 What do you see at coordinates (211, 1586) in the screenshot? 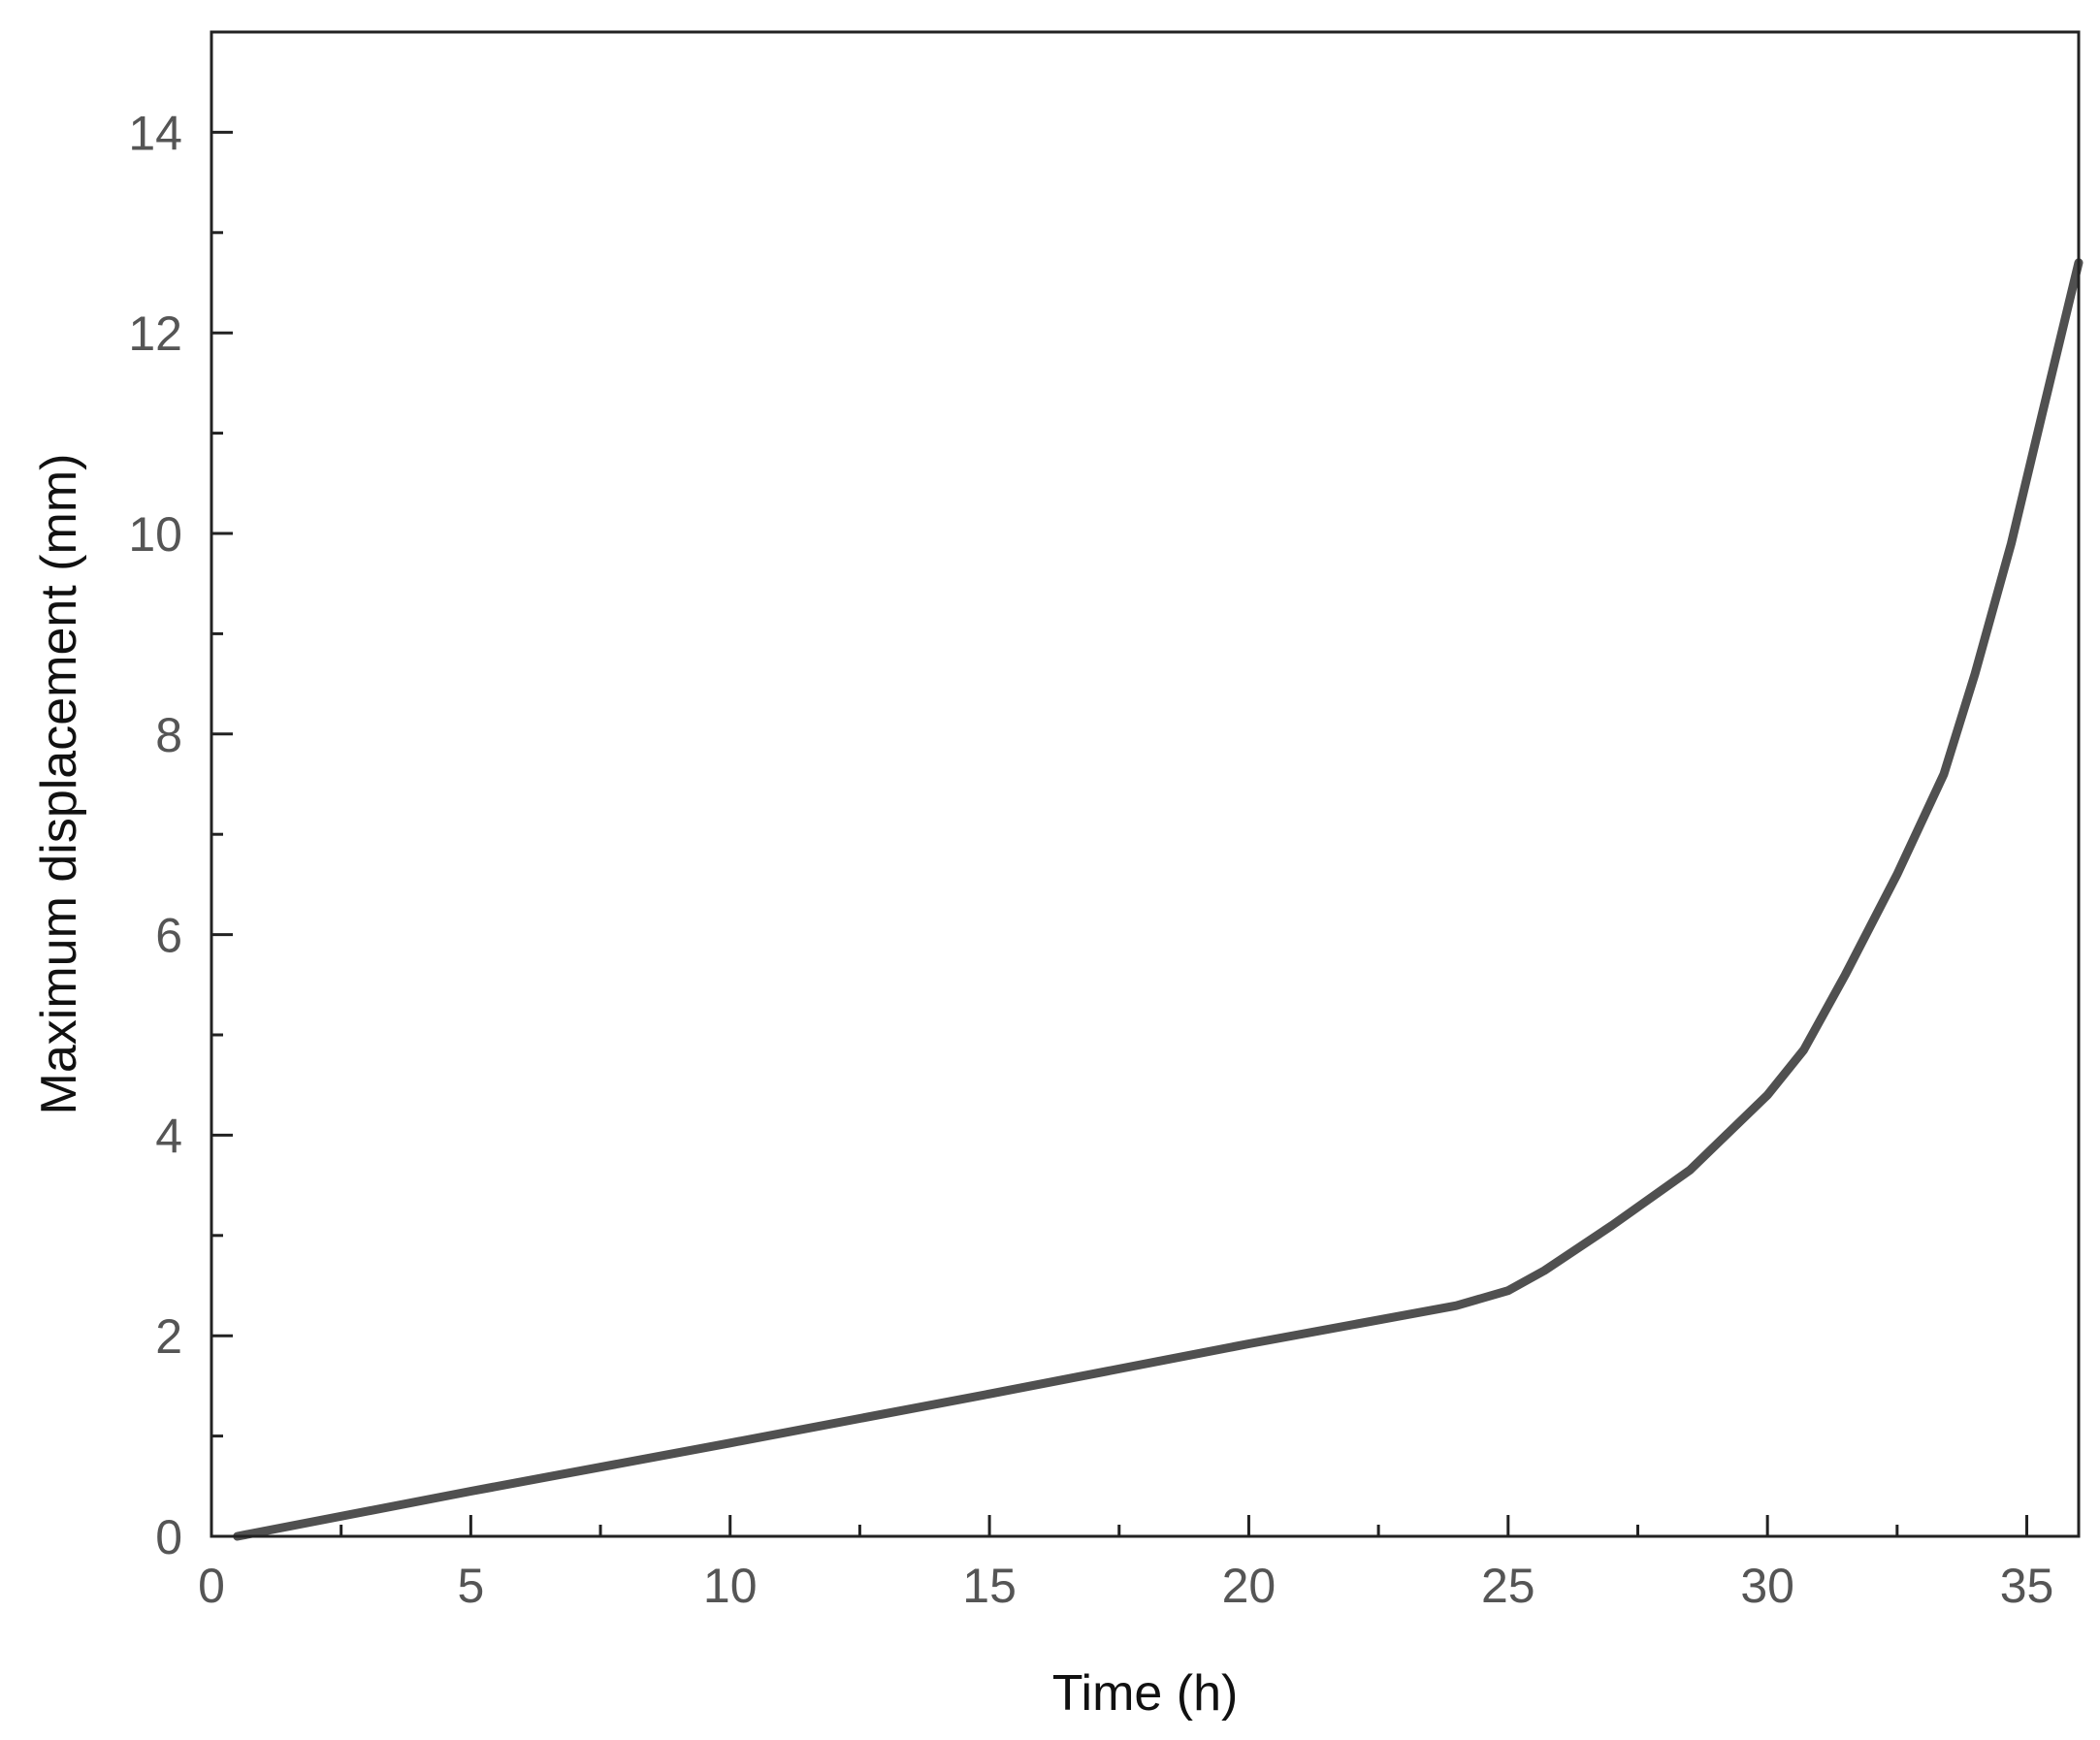
I see `x-tick-label: 0` at bounding box center [211, 1586].